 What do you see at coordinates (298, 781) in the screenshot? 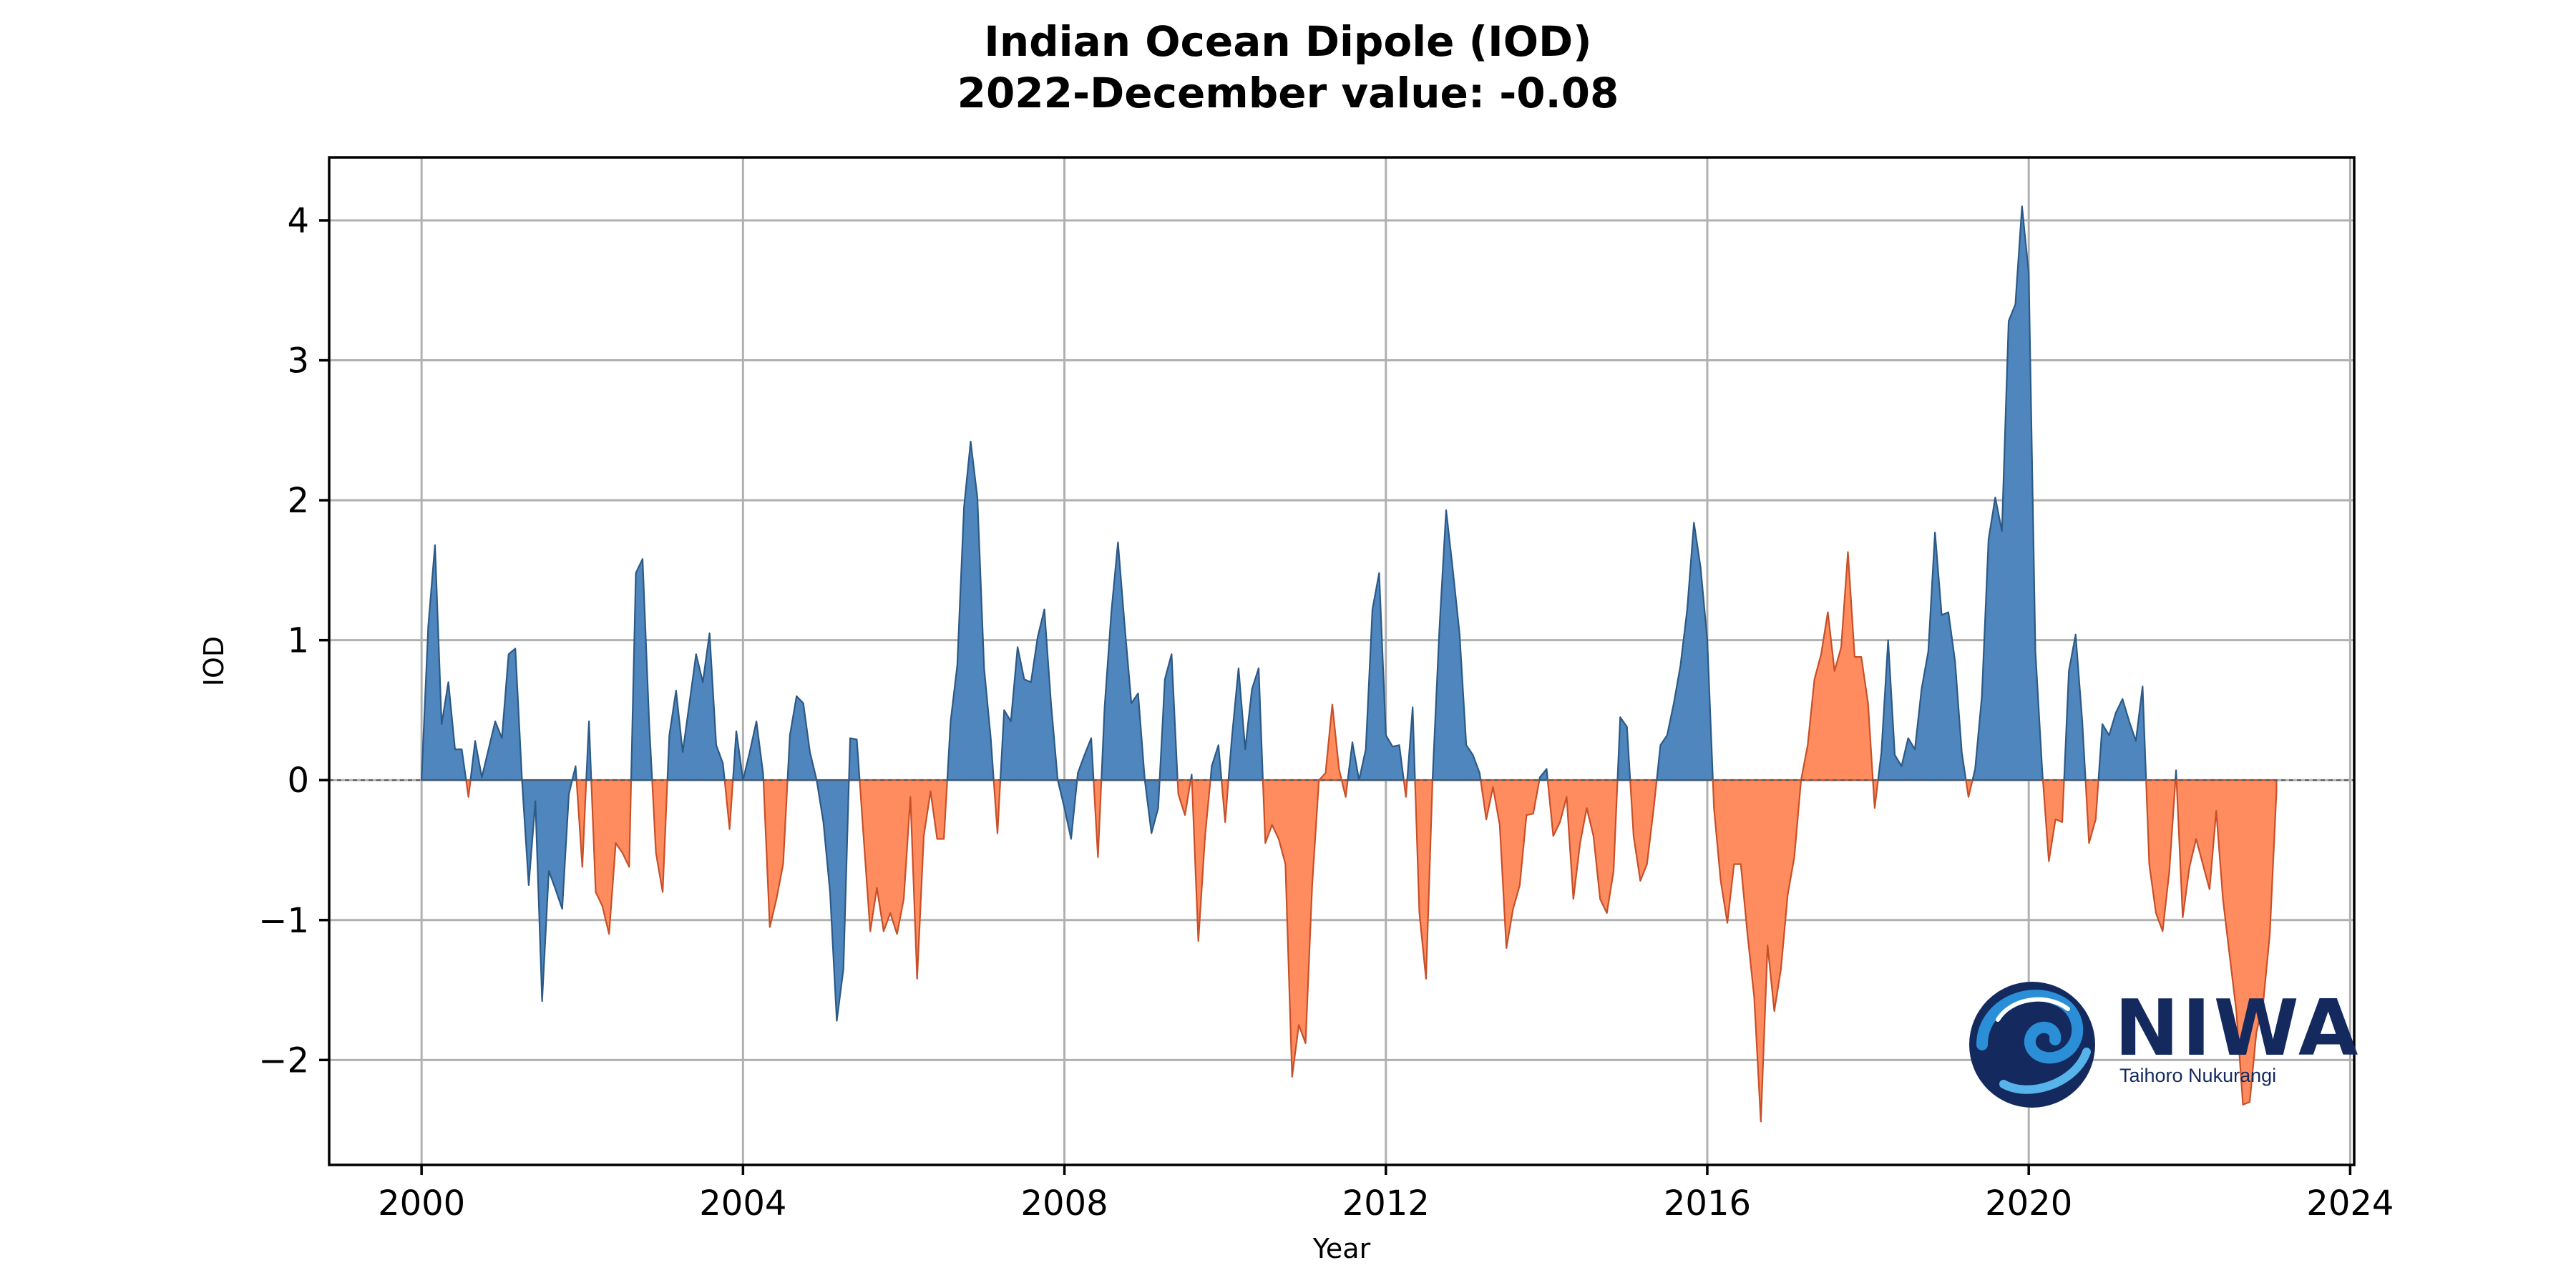
I see `y-tick-label-0: 0` at bounding box center [298, 781].